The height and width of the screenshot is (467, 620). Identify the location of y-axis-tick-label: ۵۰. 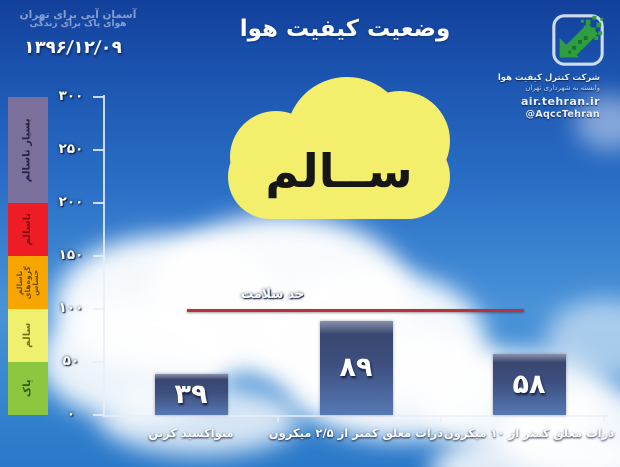
(71, 361).